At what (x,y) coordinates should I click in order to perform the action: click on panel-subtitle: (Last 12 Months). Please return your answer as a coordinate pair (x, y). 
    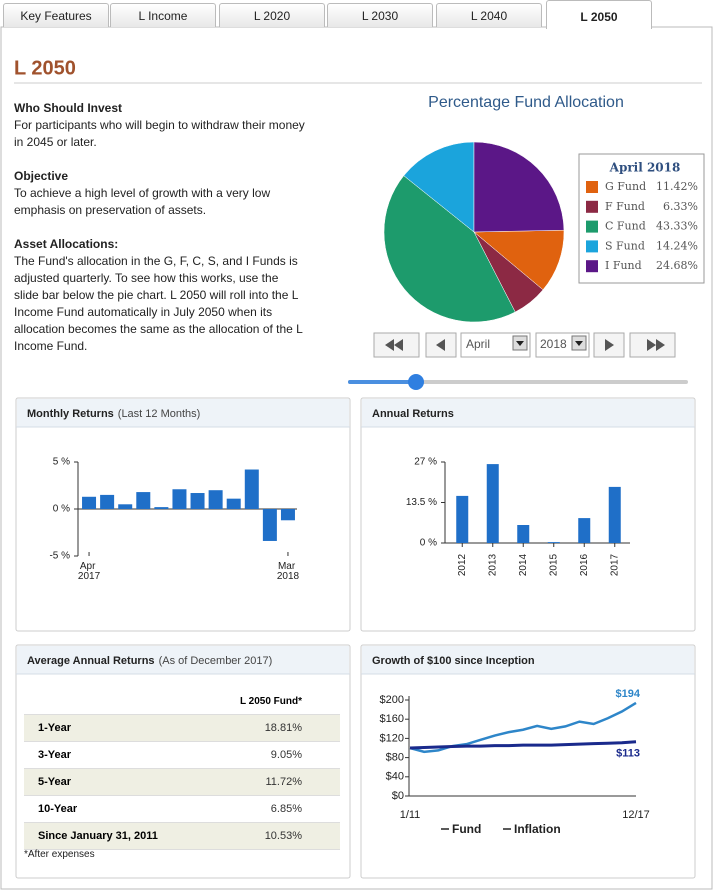
    Looking at the image, I should click on (159, 414).